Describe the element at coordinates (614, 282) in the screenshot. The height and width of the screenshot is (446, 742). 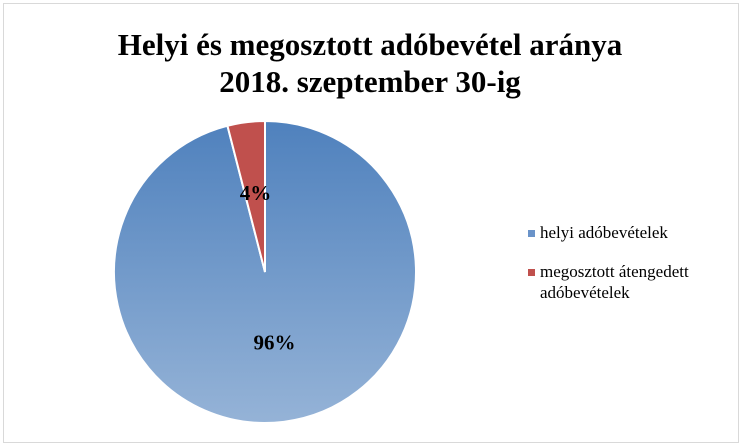
I see `legend-label: megosztott átengedett adóbevételek` at that location.